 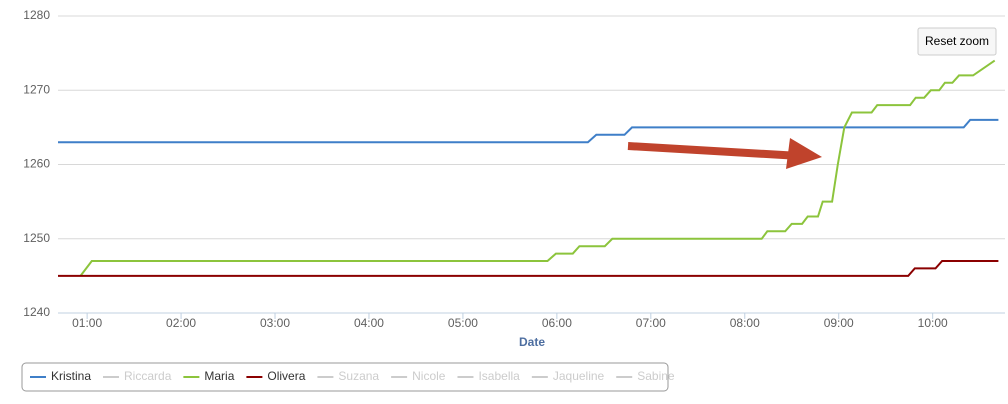 What do you see at coordinates (839, 323) in the screenshot?
I see `x-tick-label: 09:00` at bounding box center [839, 323].